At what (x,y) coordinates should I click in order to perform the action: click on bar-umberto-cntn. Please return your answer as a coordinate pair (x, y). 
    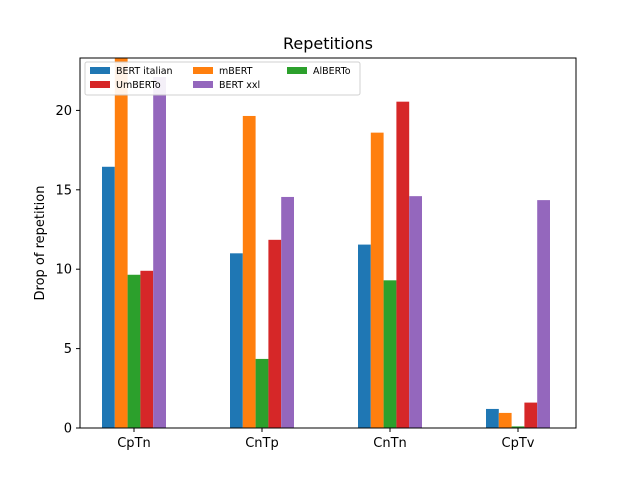
    Looking at the image, I should click on (403, 265).